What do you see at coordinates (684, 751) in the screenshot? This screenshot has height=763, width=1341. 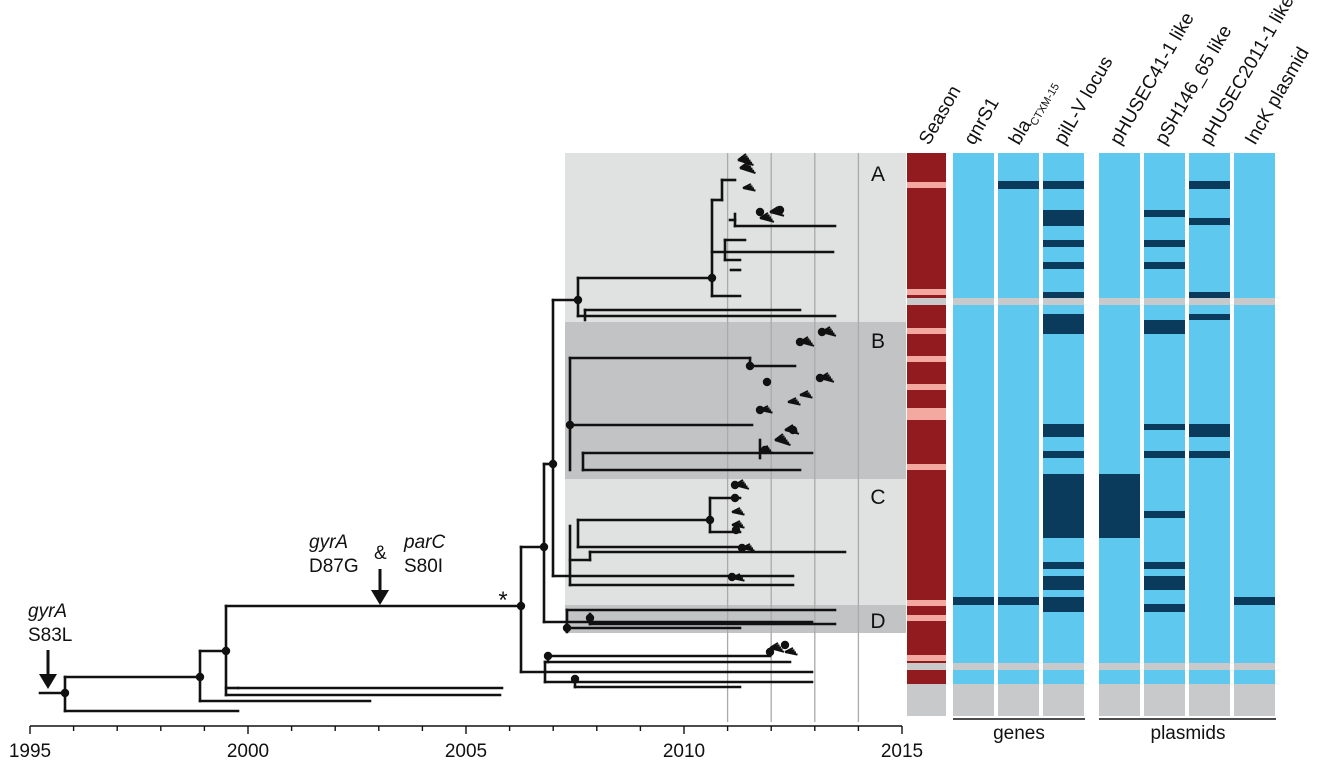 I see `tick-label-2010: 2010` at bounding box center [684, 751].